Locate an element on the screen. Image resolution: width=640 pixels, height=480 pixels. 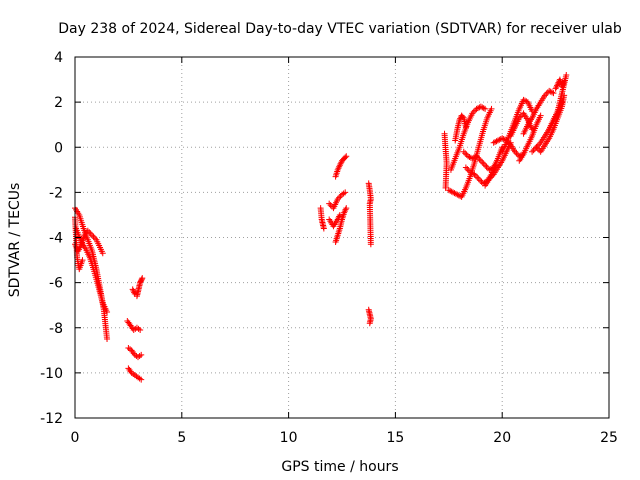
y-axis-label: SDTVAR / TECUs is located at coordinates (15, 240).